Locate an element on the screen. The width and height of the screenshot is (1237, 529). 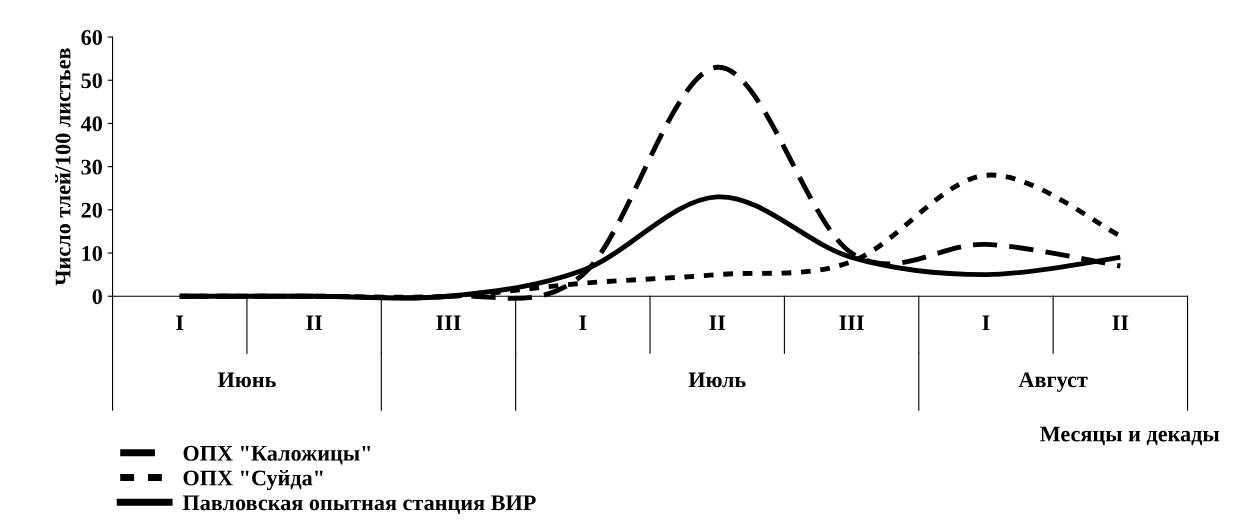
y-axis-title: Число тлей/100 листьев is located at coordinates (63, 167).